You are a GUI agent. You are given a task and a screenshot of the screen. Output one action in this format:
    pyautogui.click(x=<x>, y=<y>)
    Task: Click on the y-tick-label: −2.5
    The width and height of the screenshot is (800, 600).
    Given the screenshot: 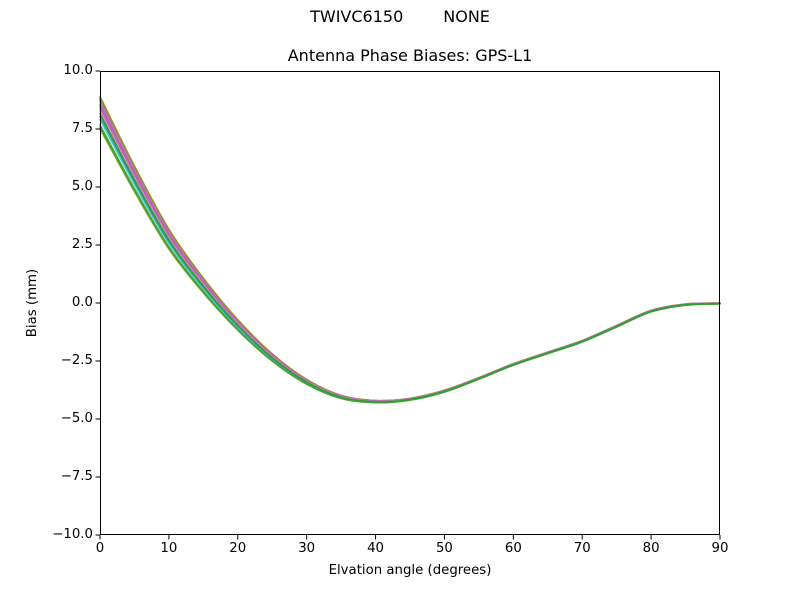 What is the action you would take?
    pyautogui.click(x=76, y=360)
    